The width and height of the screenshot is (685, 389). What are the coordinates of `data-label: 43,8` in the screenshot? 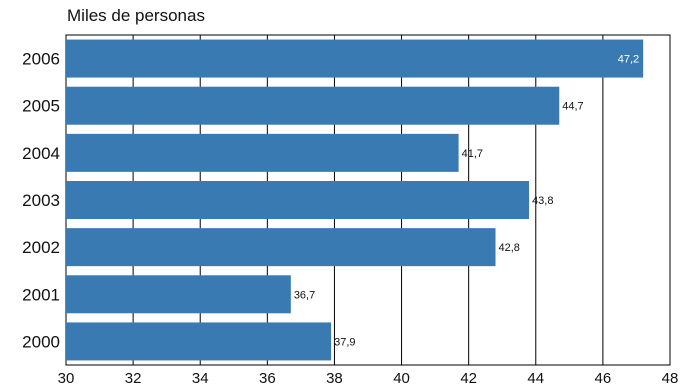 It's located at (542, 201).